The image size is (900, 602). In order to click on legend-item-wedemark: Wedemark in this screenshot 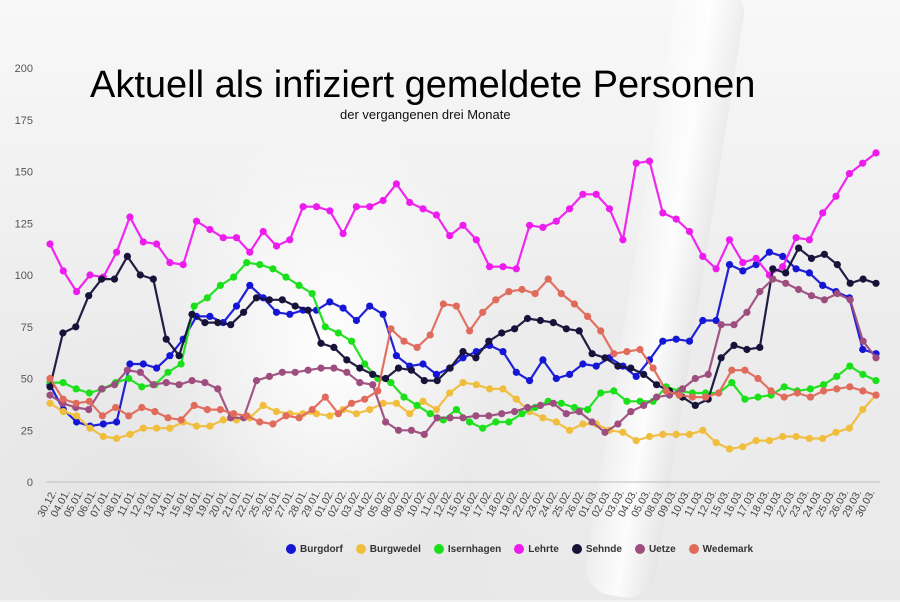, I will do `click(720, 549)`.